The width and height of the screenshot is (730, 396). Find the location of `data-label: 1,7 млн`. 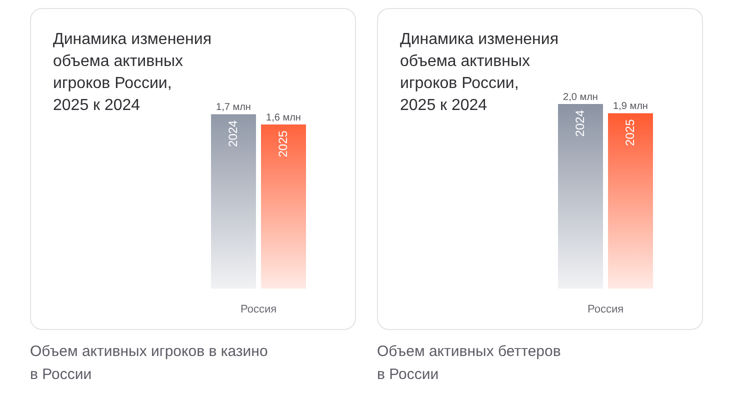

data-label: 1,7 млн is located at coordinates (233, 108).